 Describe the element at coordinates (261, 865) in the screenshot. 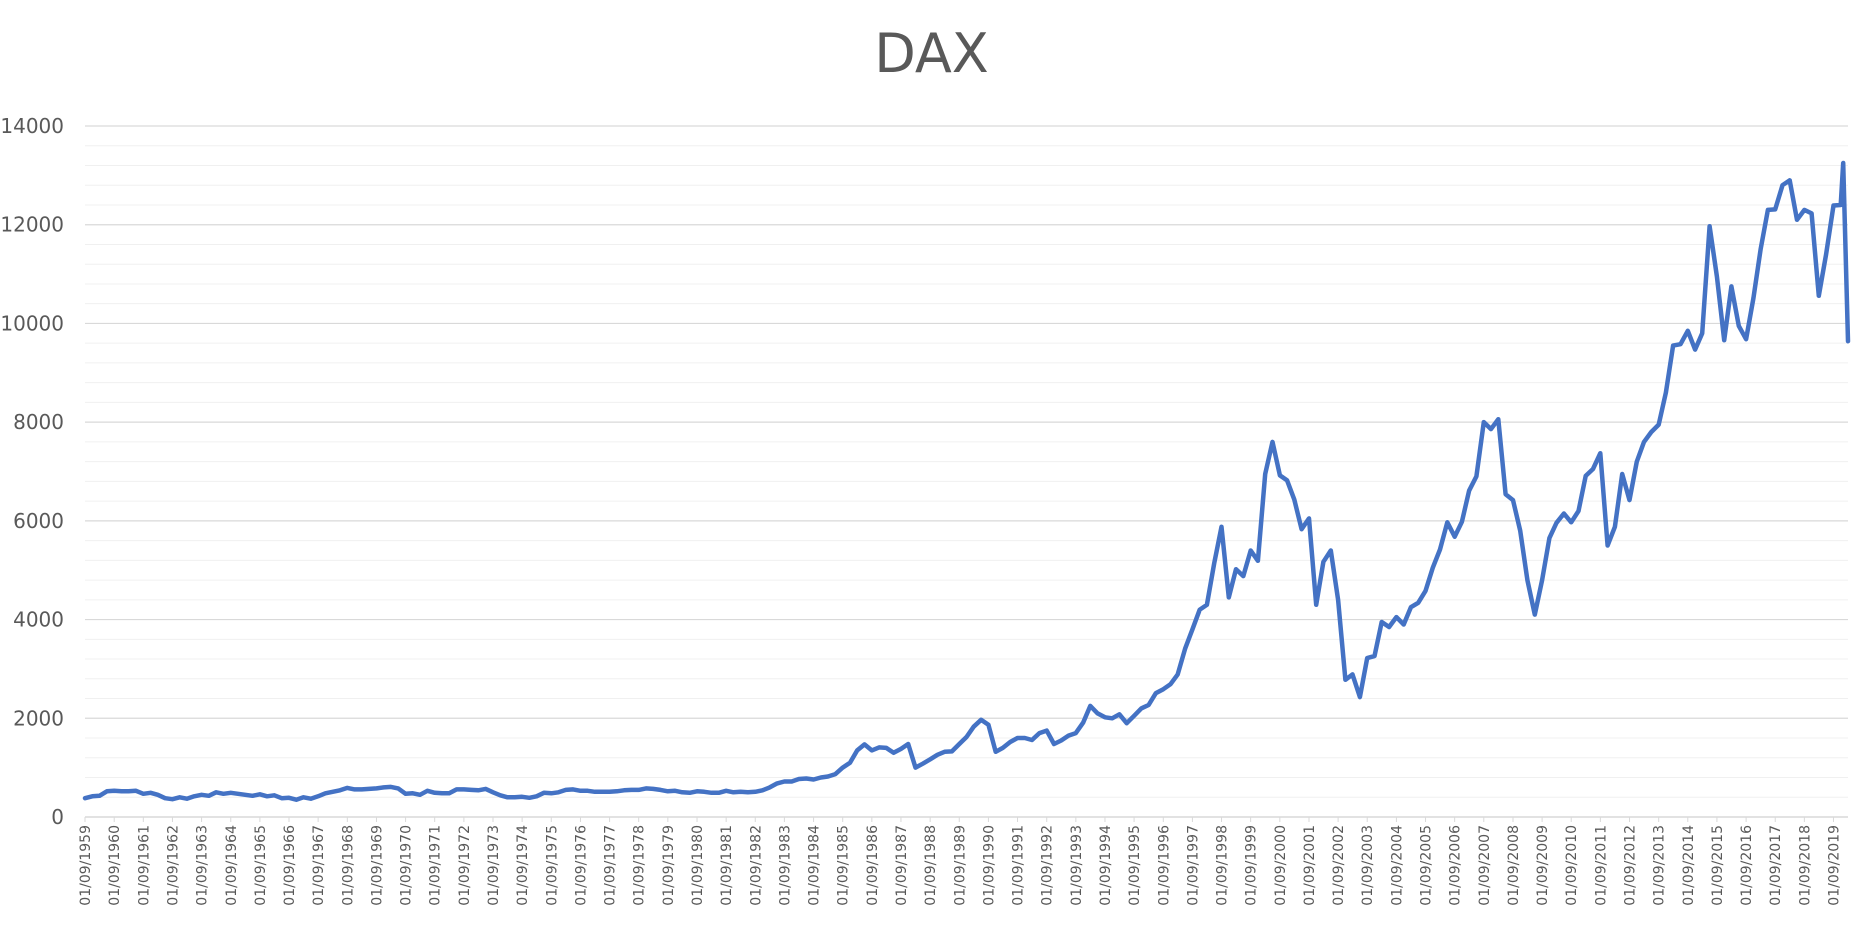

I see `x-tick-label: 01/09/1965` at that location.